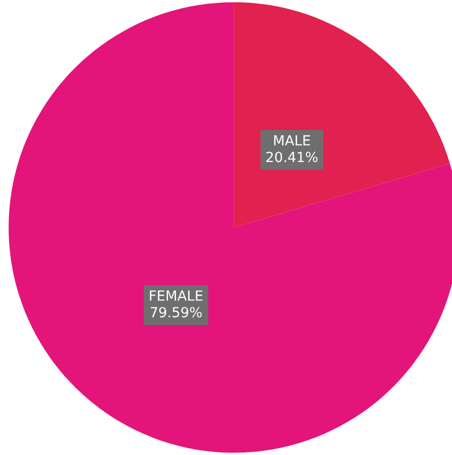  What do you see at coordinates (292, 157) in the screenshot?
I see `data-label: 20.41%` at bounding box center [292, 157].